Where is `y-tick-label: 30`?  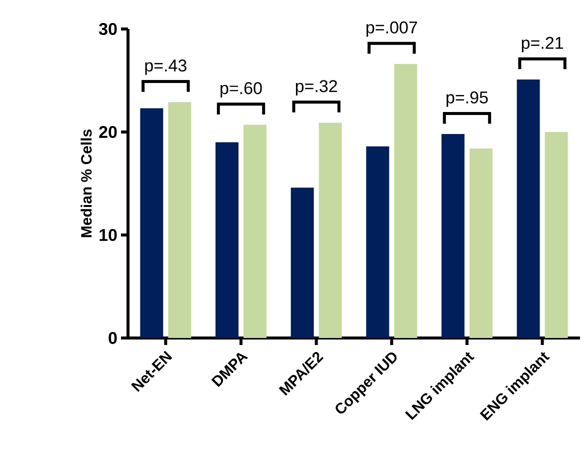
y-tick-label: 30 is located at coordinates (107, 29).